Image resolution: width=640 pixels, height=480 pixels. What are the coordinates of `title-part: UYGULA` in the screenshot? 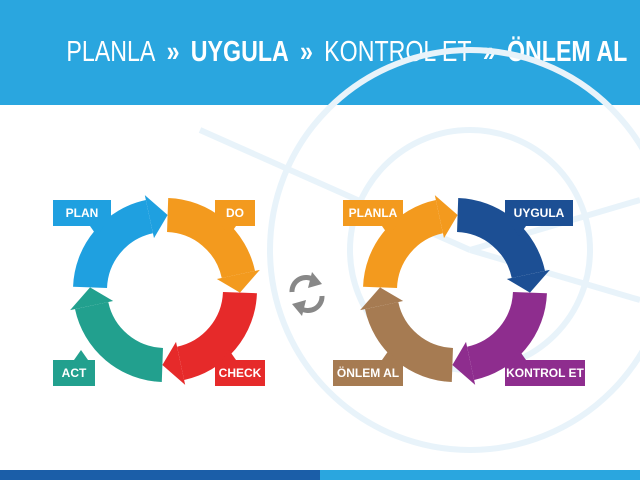 It's located at (239, 52).